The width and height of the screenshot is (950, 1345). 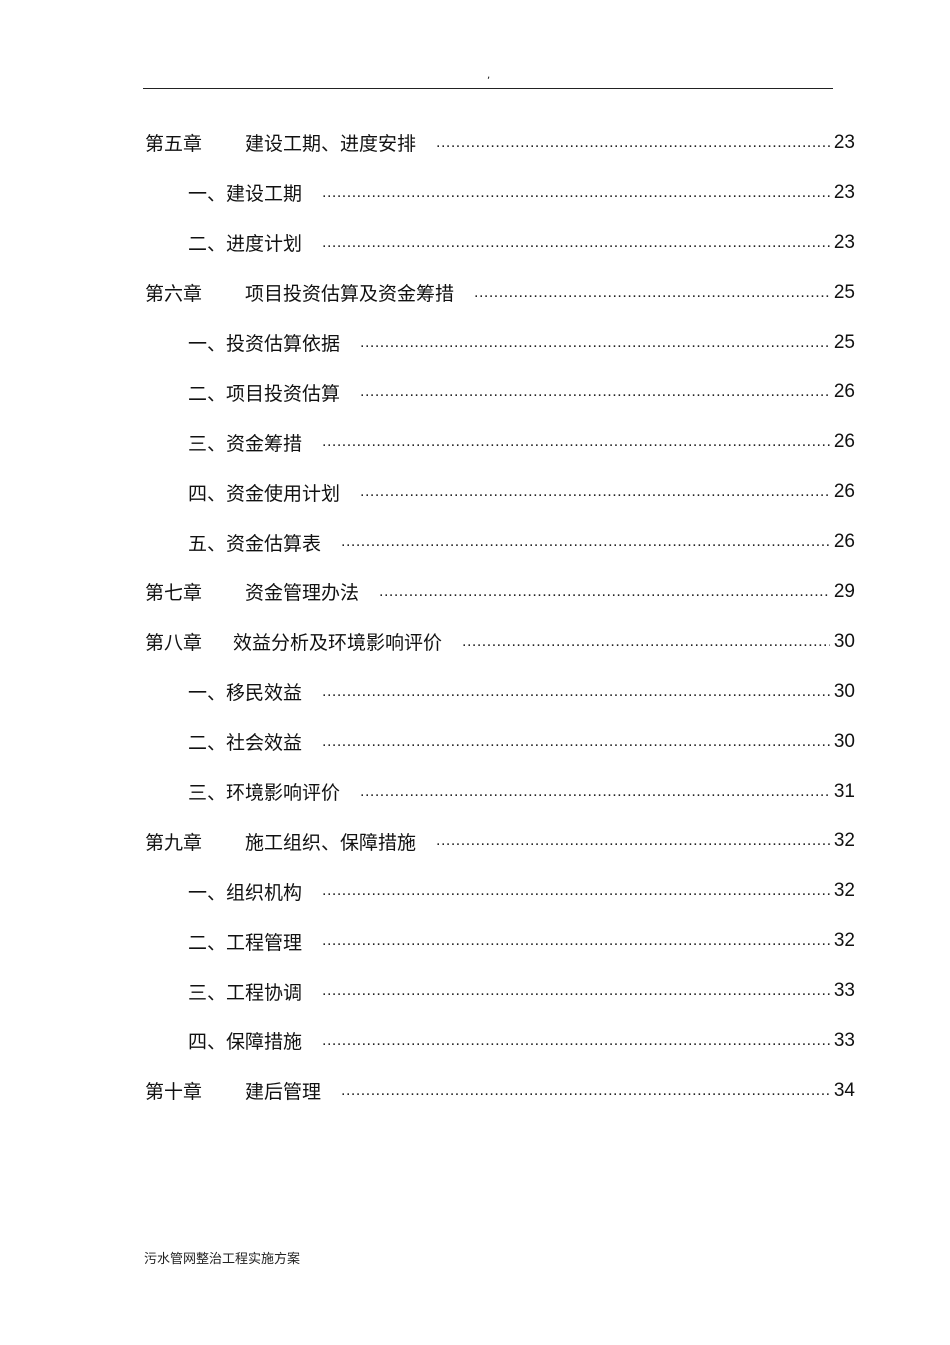 I want to click on toc-section-entry: 四、保障措施 33, so click(x=500, y=1041).